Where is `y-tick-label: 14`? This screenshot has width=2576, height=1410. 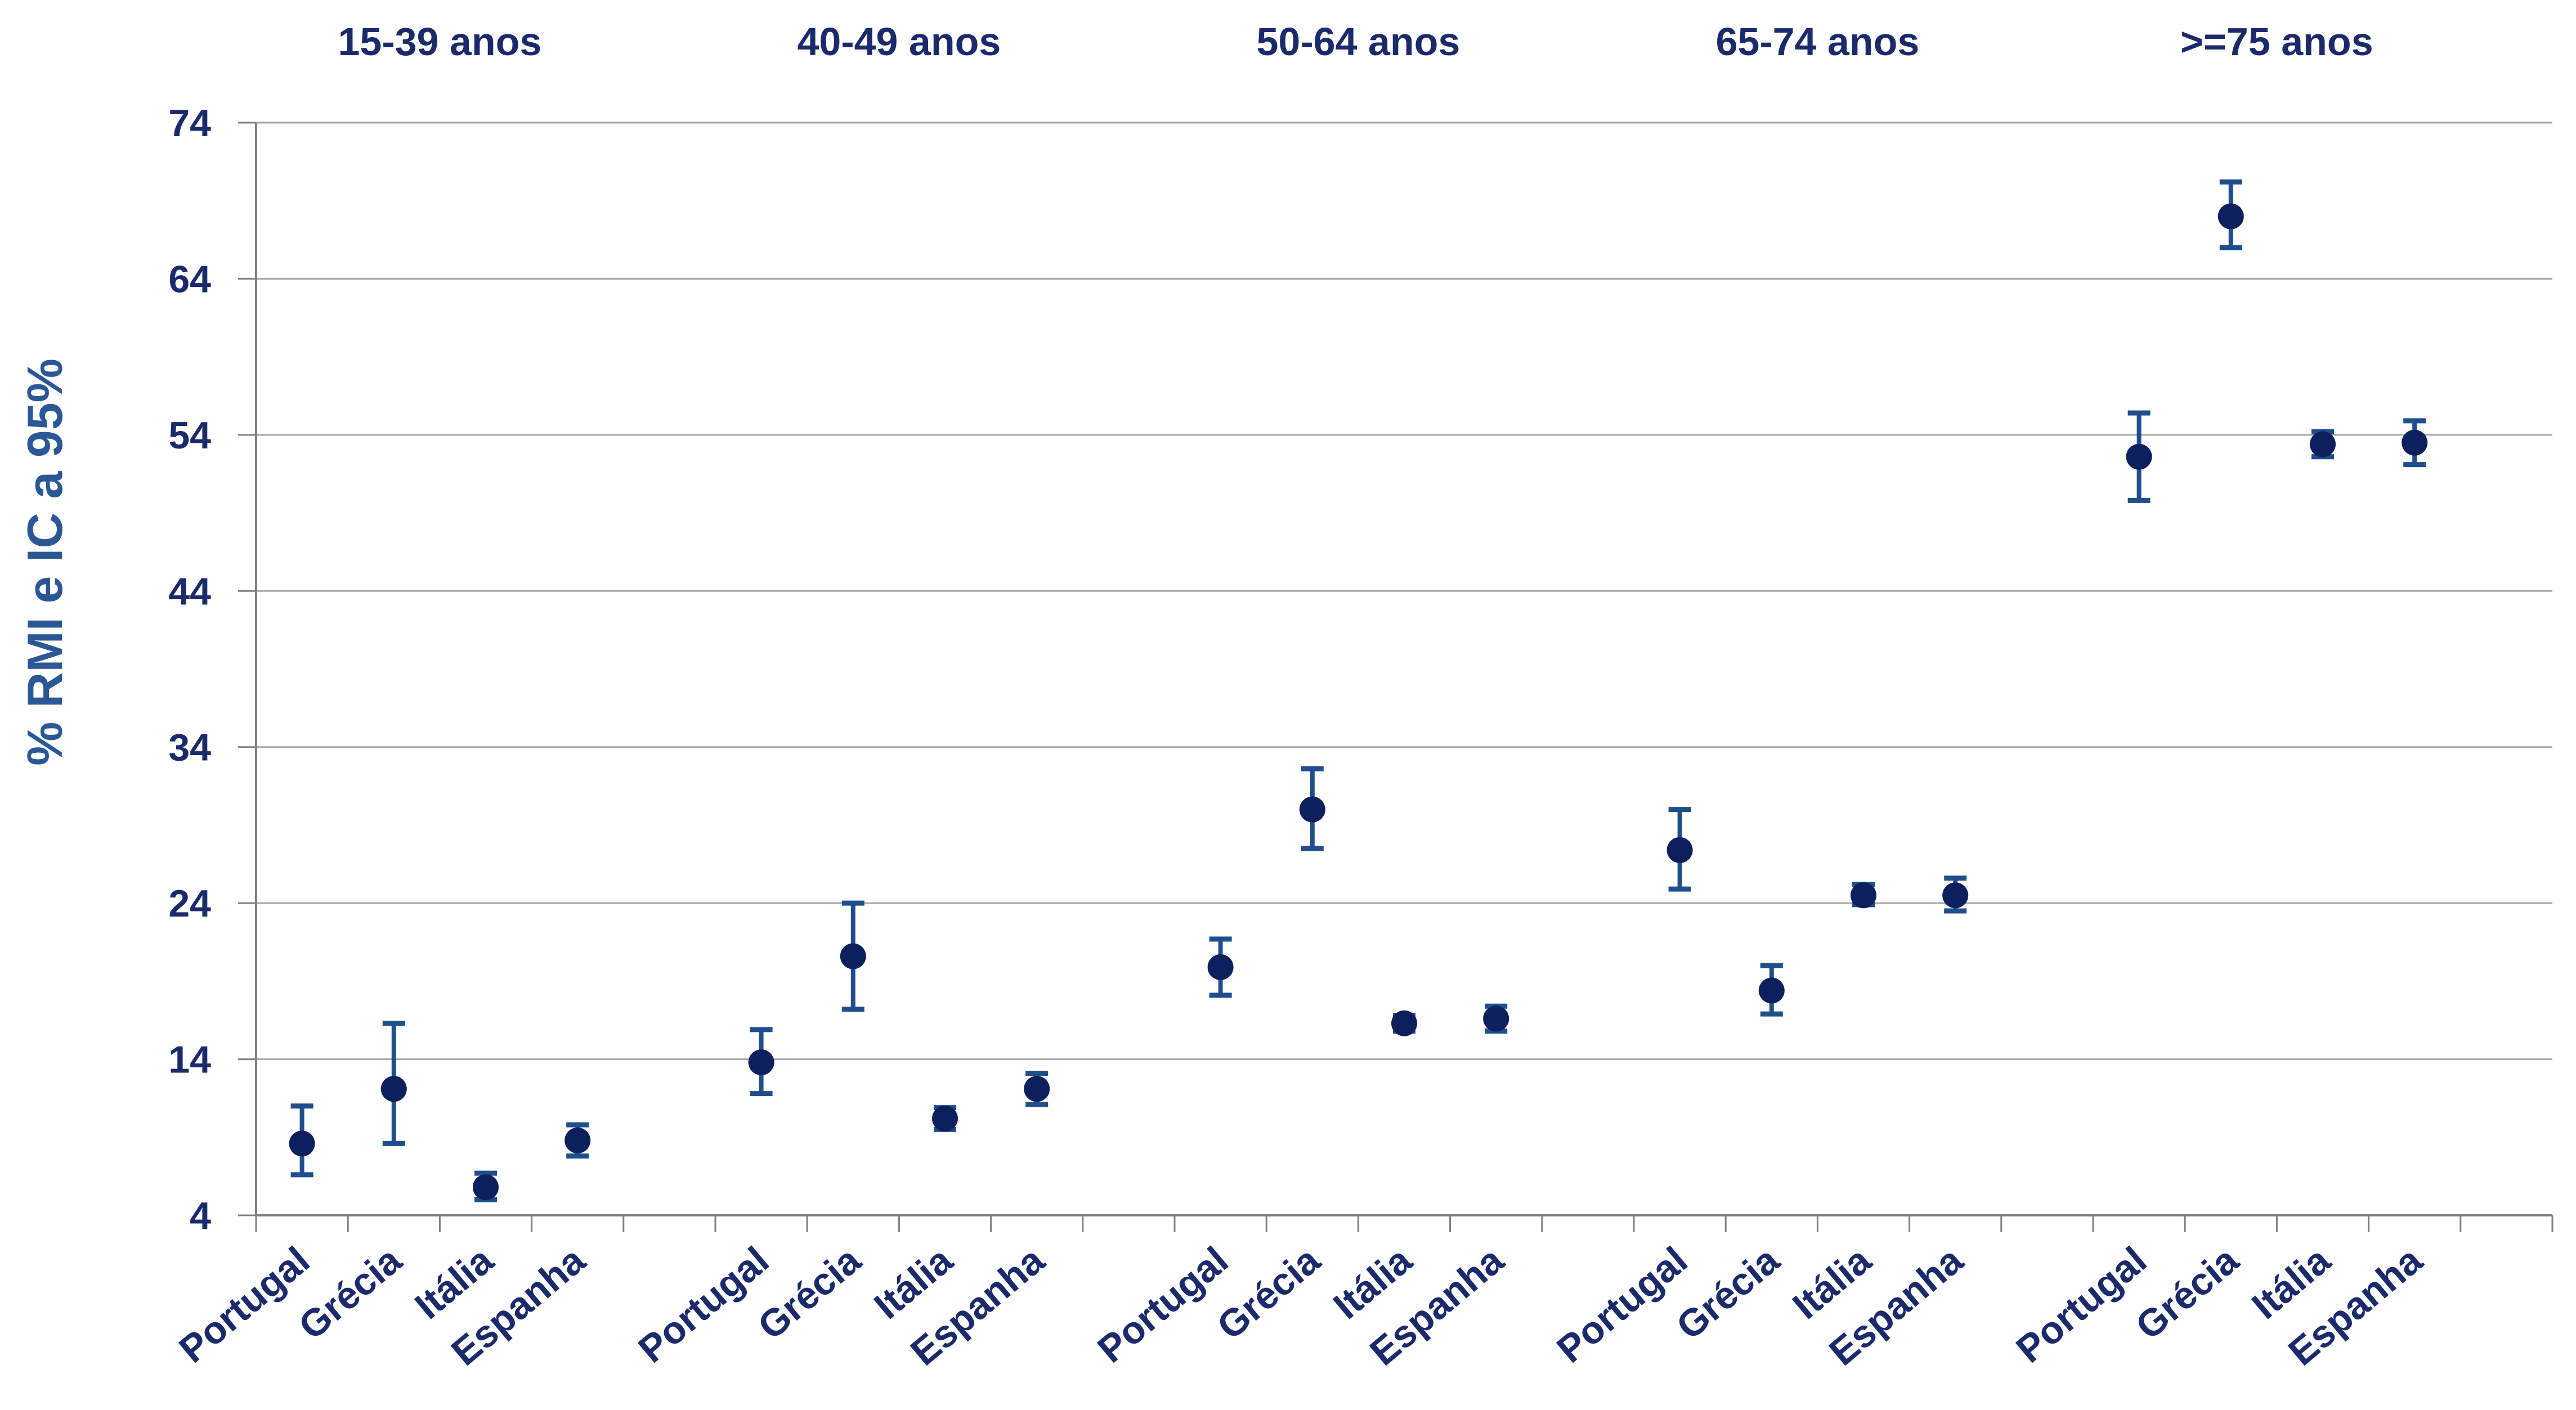
y-tick-label: 14 is located at coordinates (189, 1060).